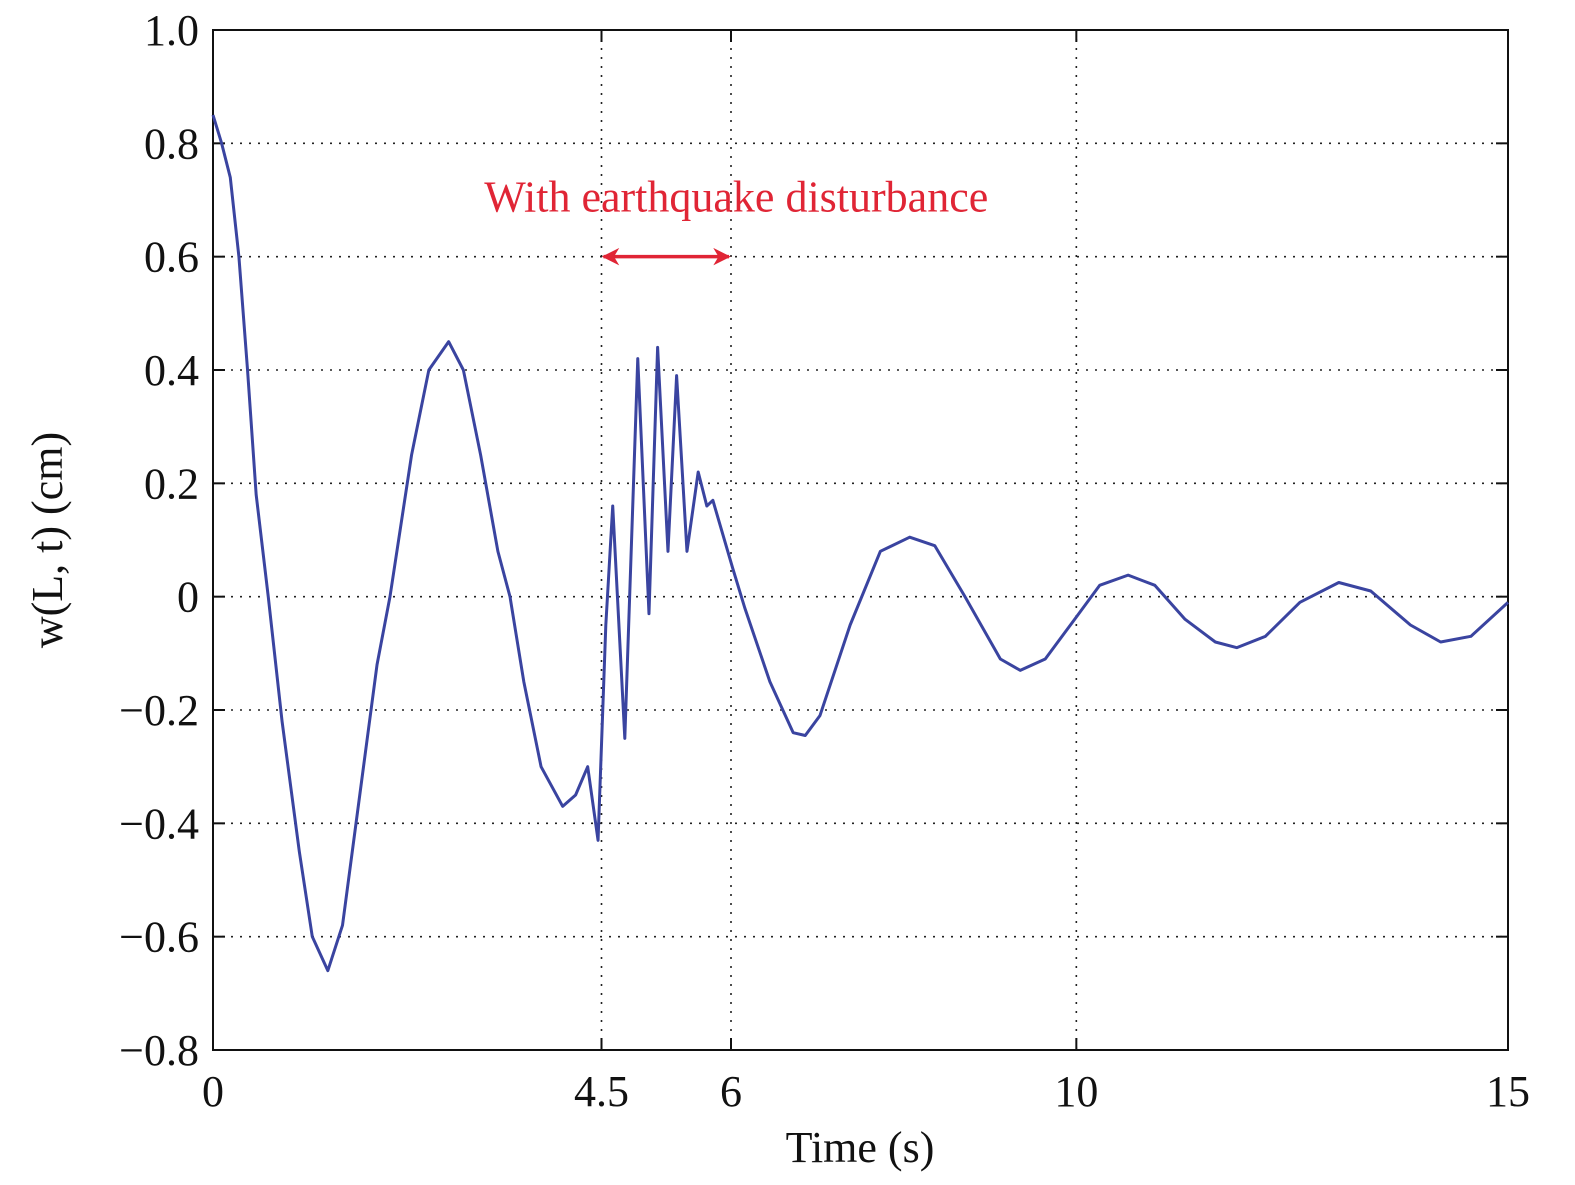  I want to click on y-tick-label: 0, so click(188, 597).